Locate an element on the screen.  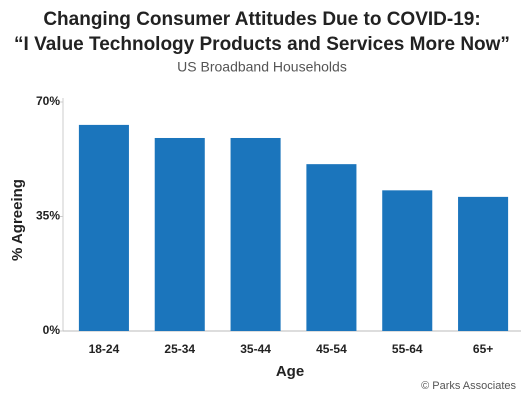
y-axis-label: % Agreeing is located at coordinates (17, 220).